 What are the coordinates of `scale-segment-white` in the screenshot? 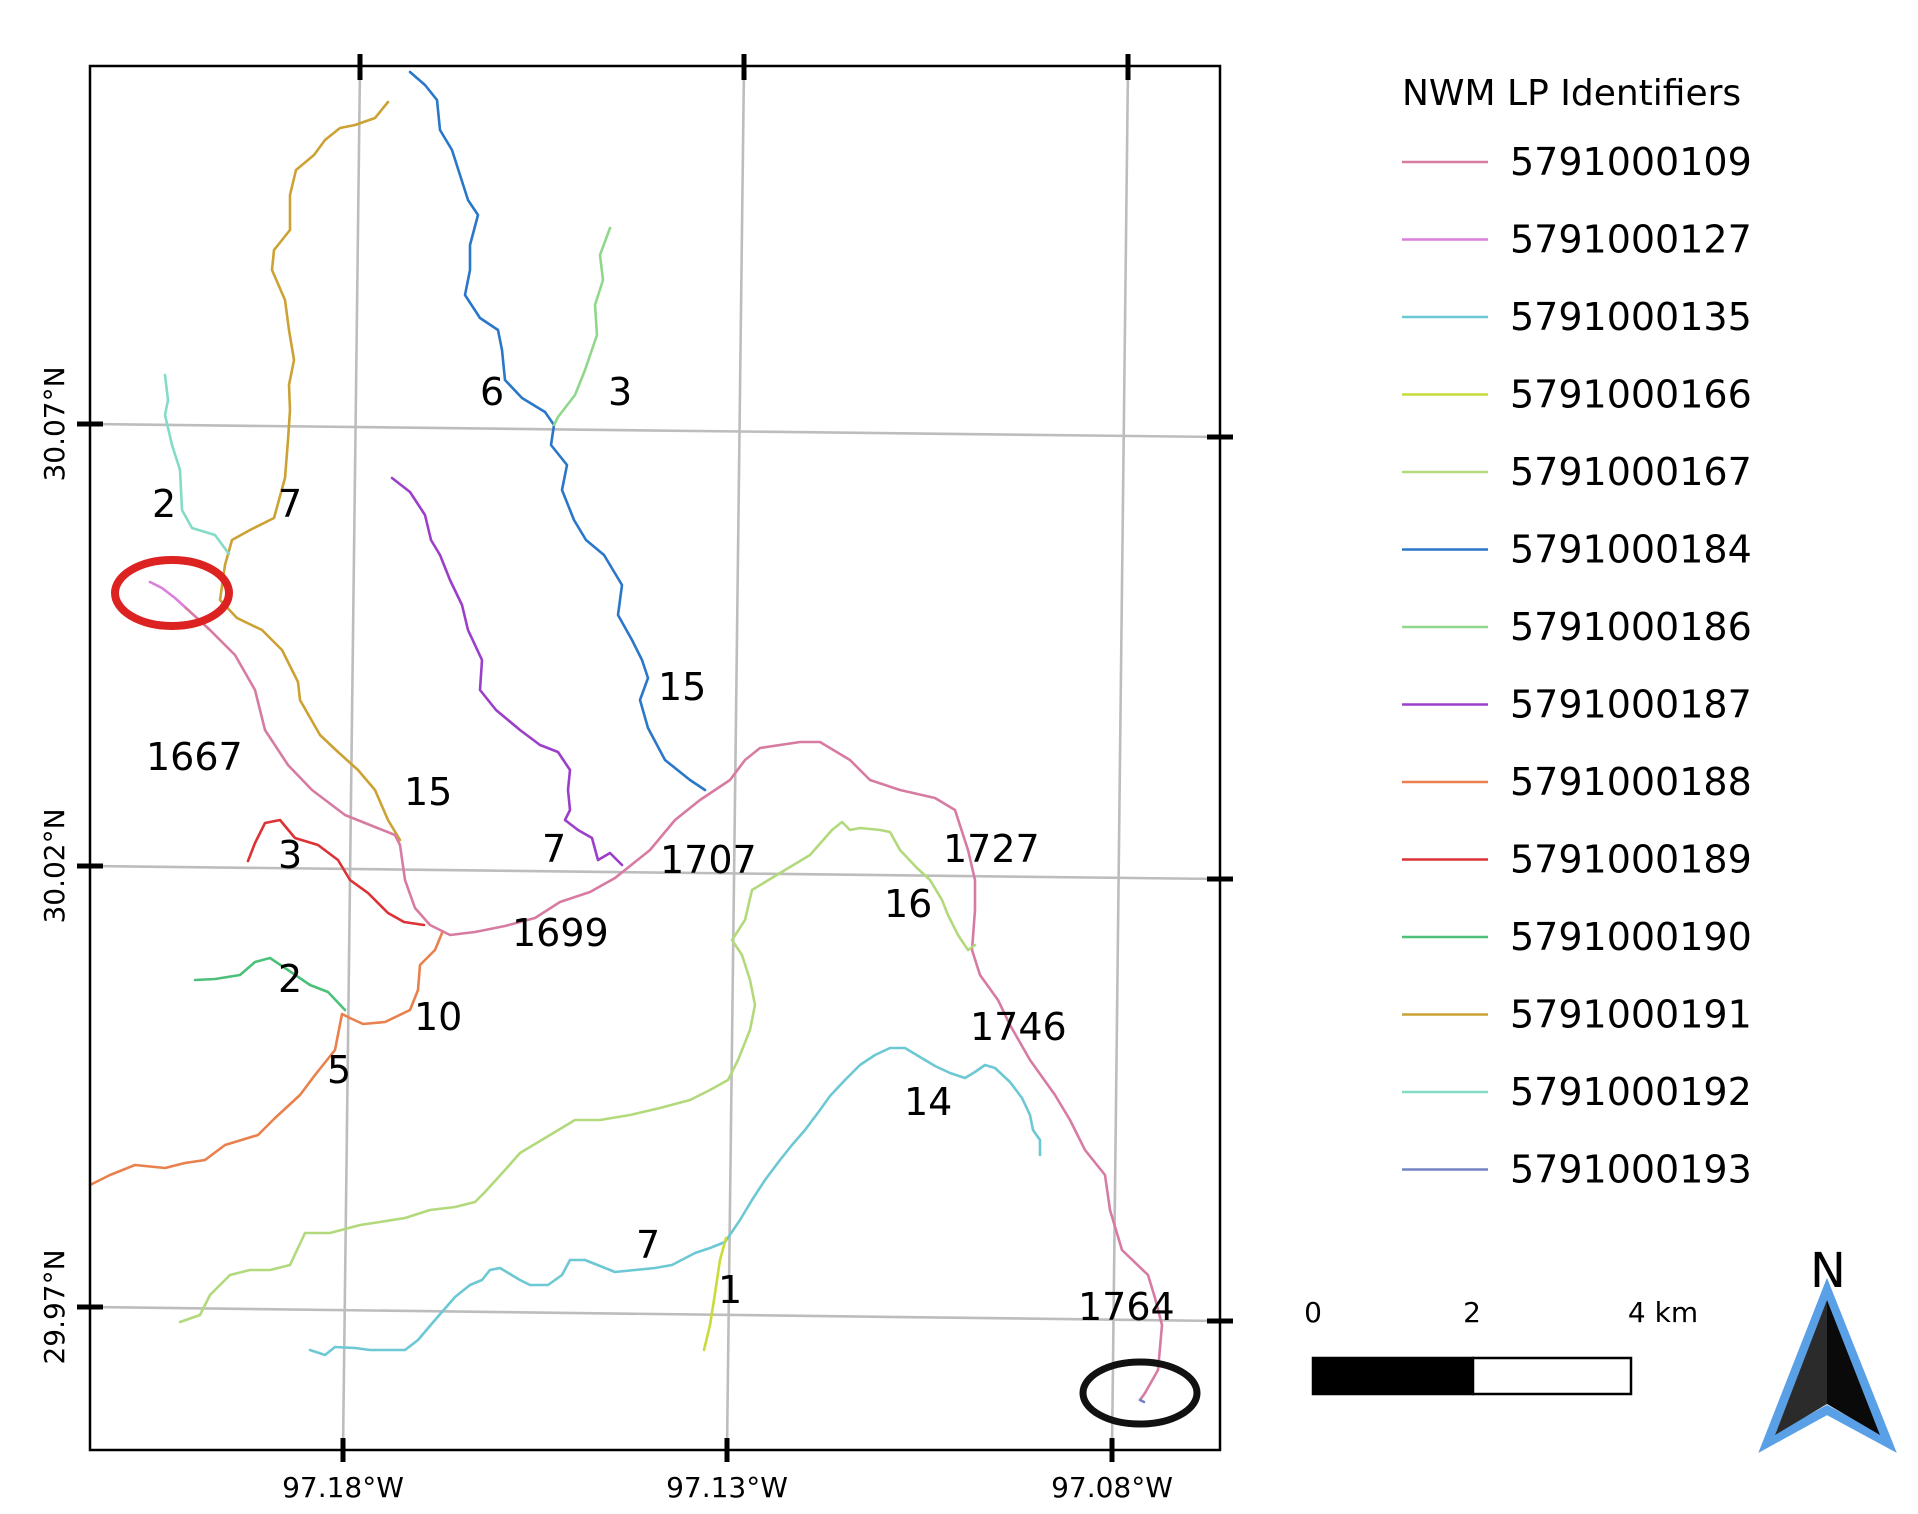 It's located at (1552, 1376).